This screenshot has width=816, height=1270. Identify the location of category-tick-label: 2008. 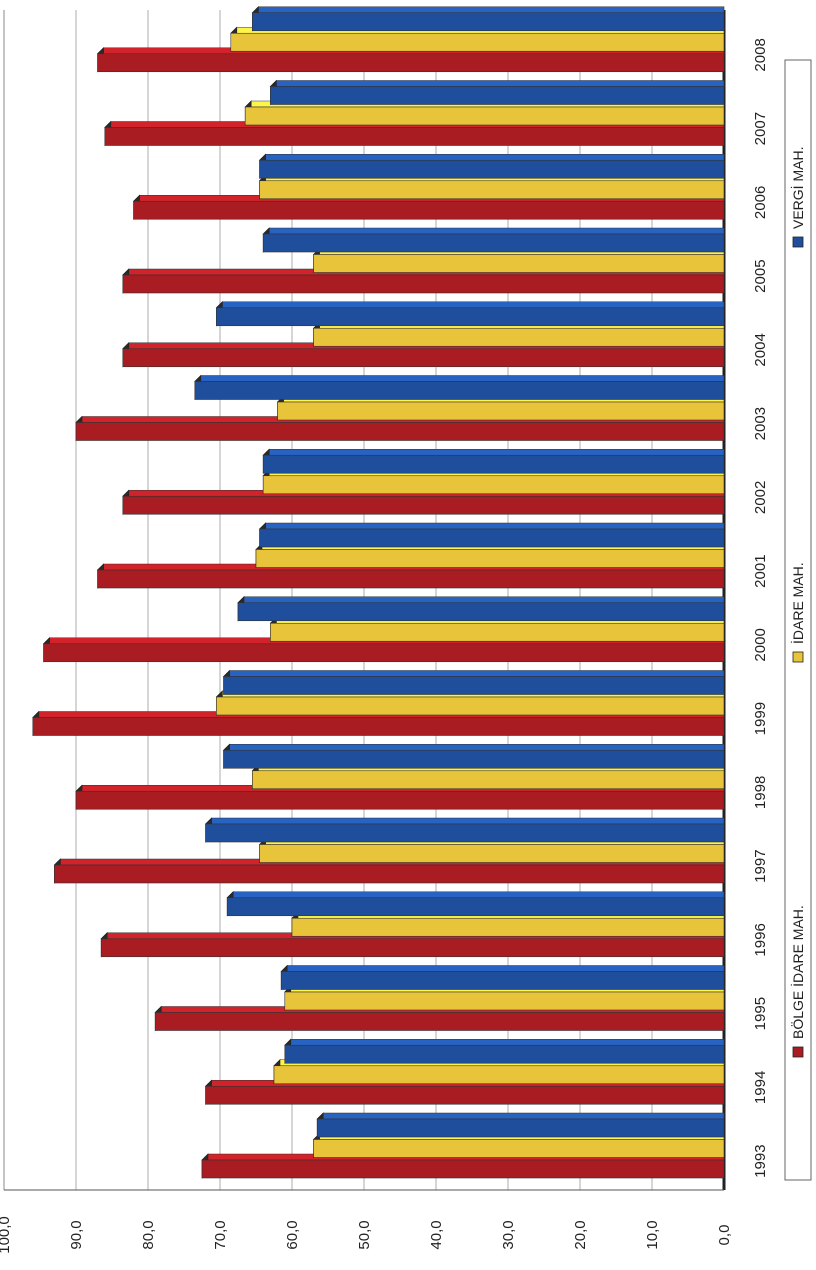
(760, 54).